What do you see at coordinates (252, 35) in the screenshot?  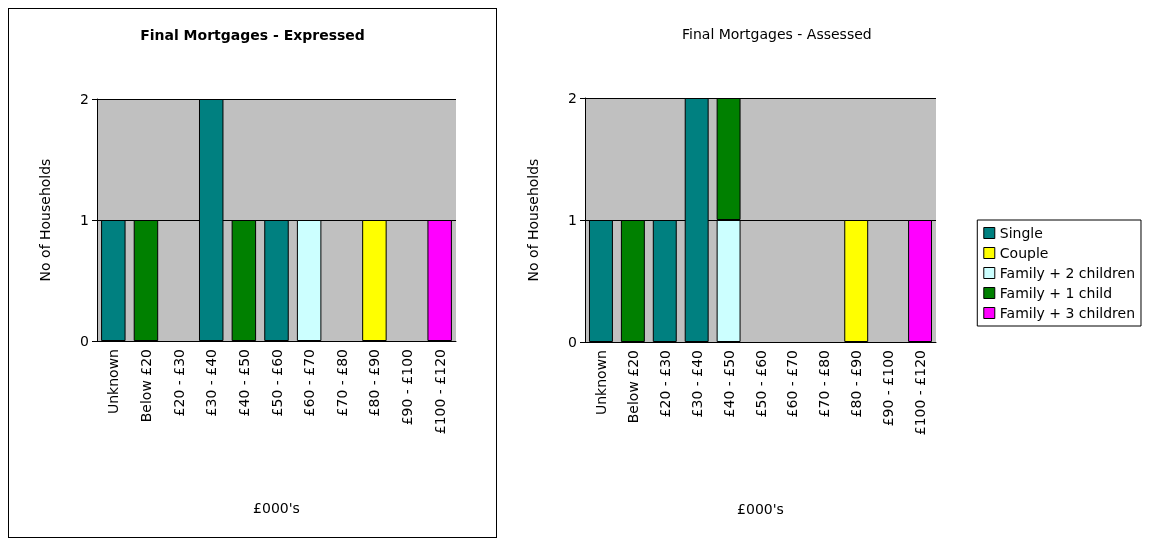 I see `chart-title: Final Mortgages - Expressed` at bounding box center [252, 35].